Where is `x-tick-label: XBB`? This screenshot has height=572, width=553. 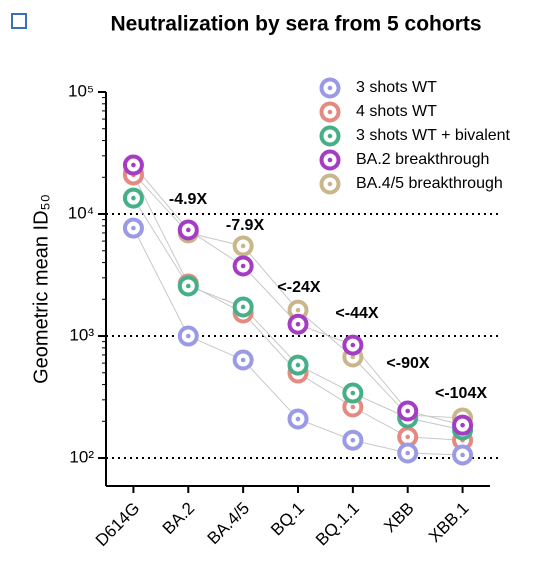
x-tick-label: XBB is located at coordinates (398, 517).